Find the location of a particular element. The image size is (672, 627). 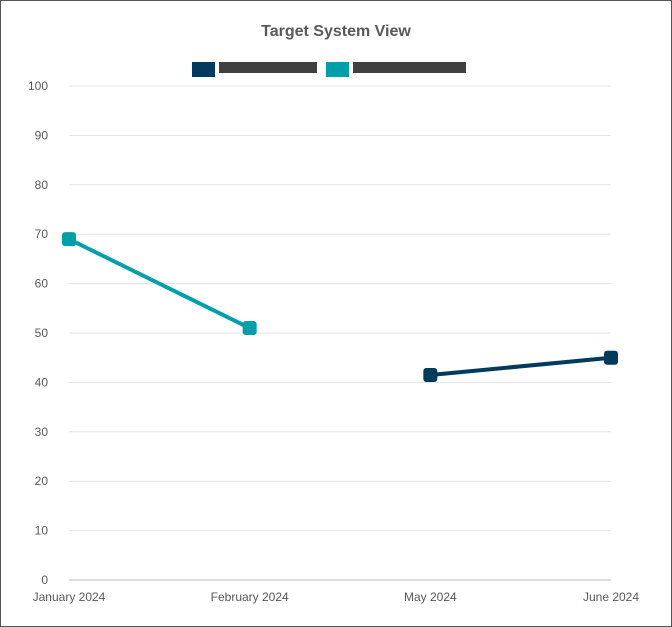

y-tick-label: 50 is located at coordinates (42, 333).